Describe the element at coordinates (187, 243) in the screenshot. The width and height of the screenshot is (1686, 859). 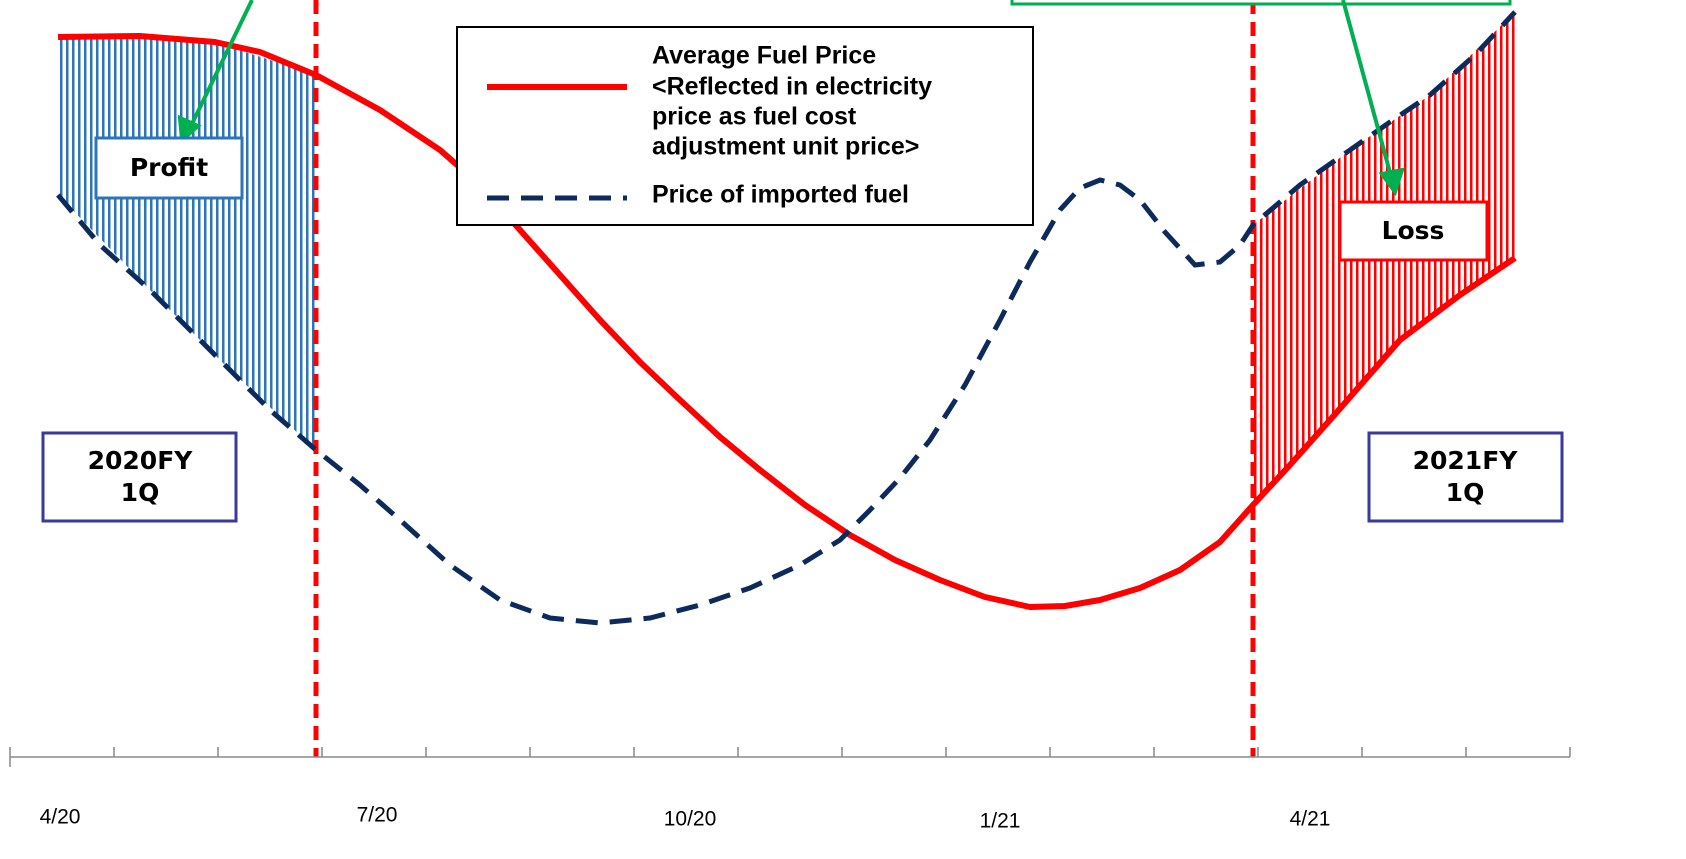
I see `profit-area` at that location.